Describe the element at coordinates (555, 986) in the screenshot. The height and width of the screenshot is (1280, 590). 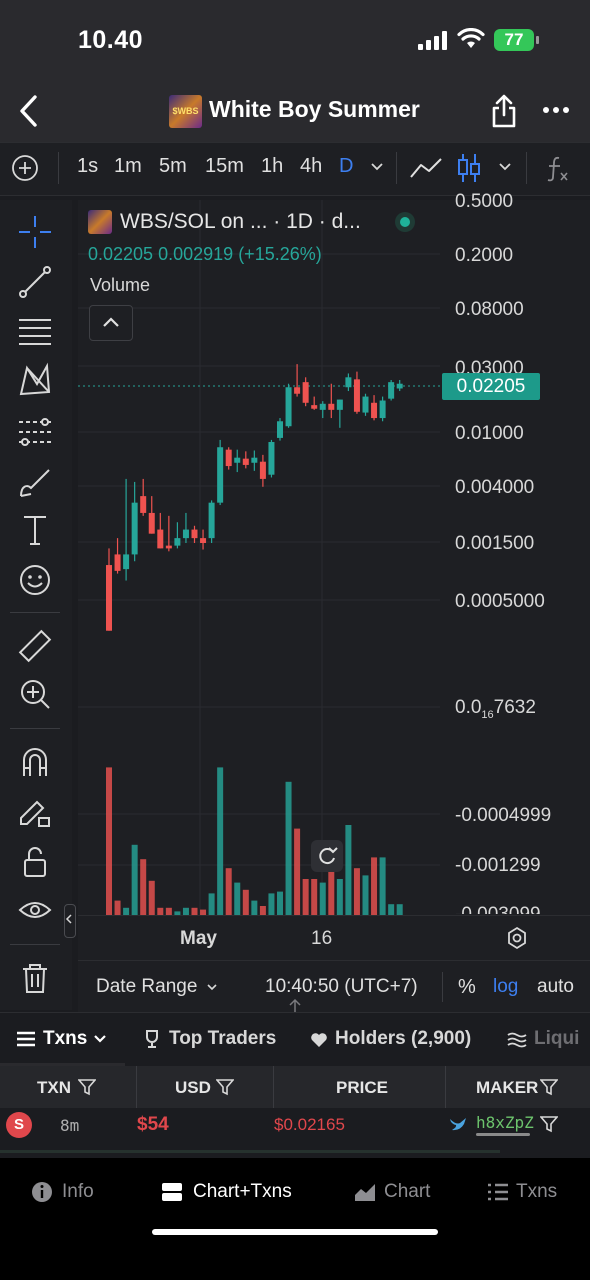
I see `auto-scale-toggle: auto` at that location.